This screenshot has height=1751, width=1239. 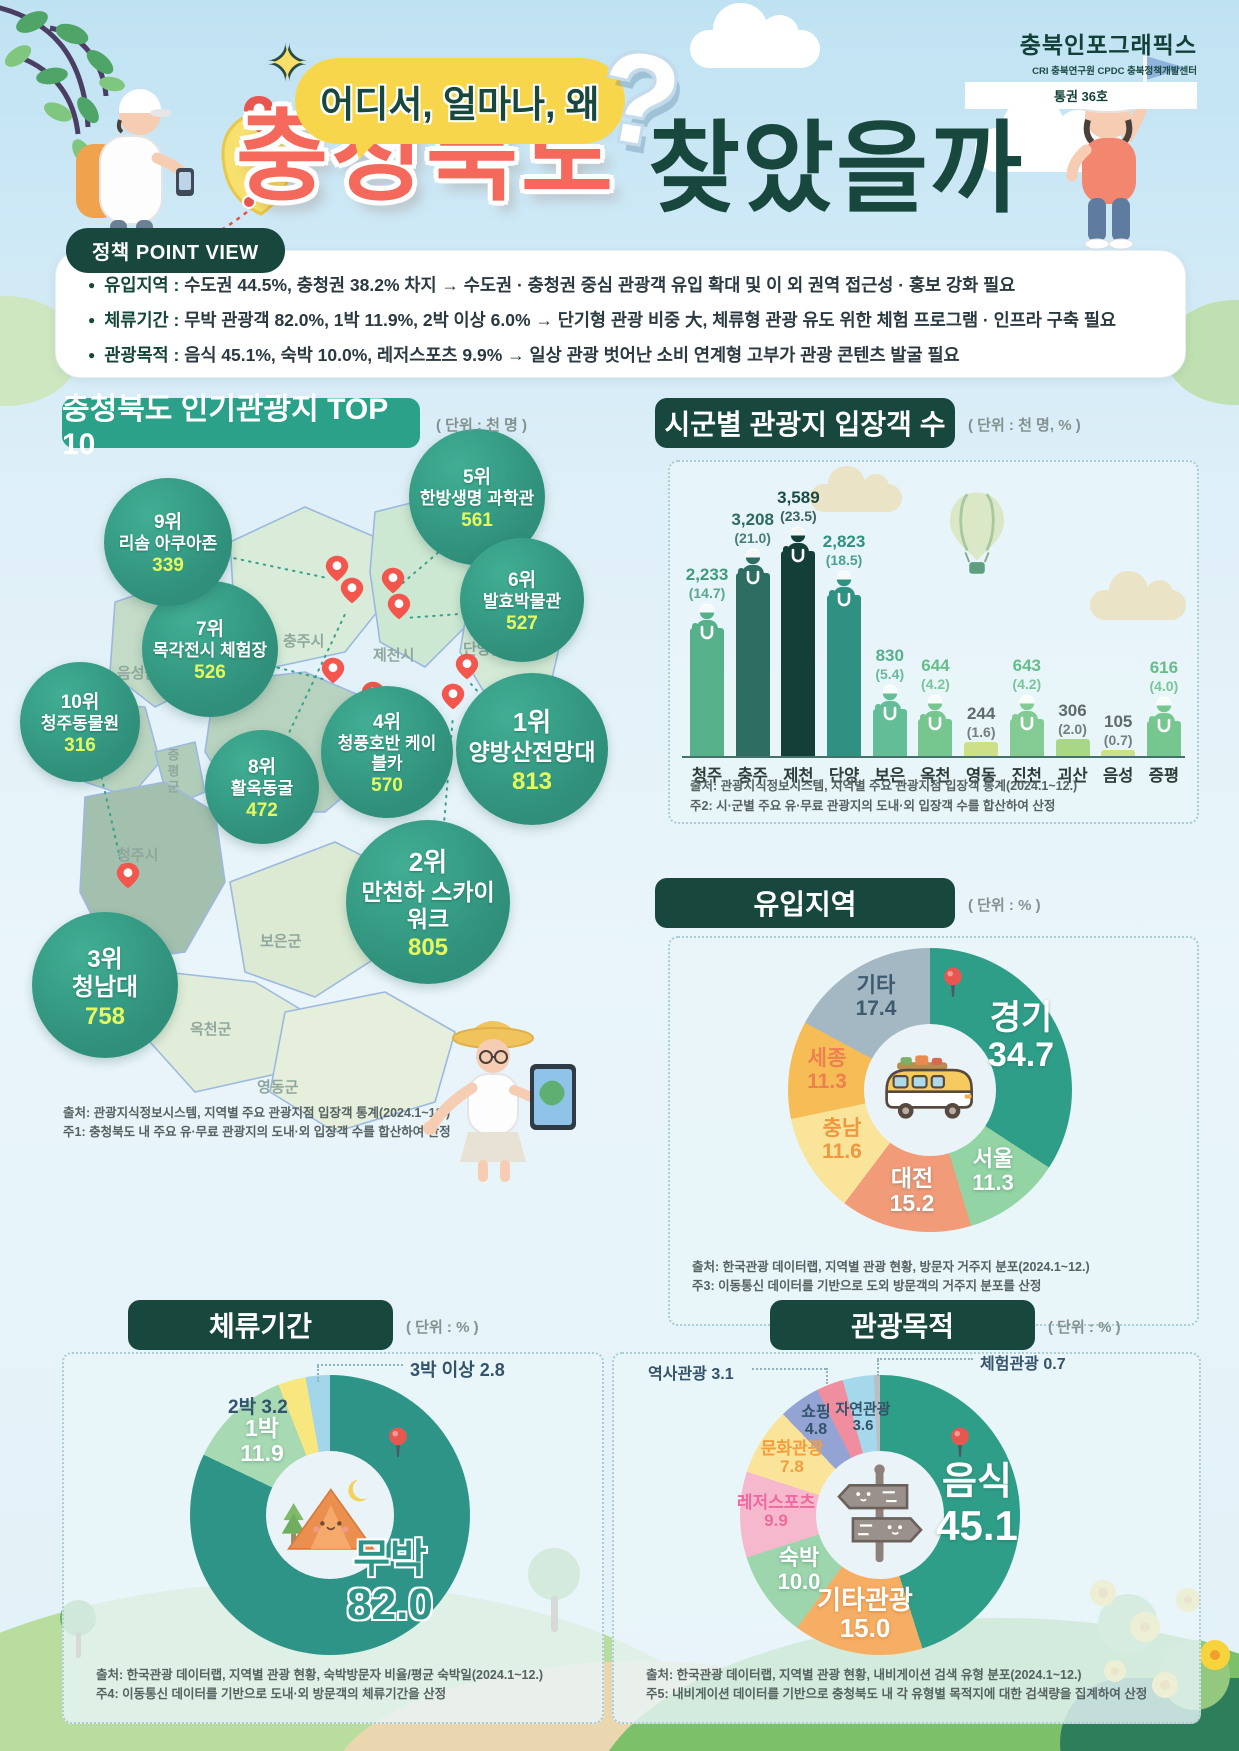 I want to click on bar-percent: (4.0), so click(x=1164, y=686).